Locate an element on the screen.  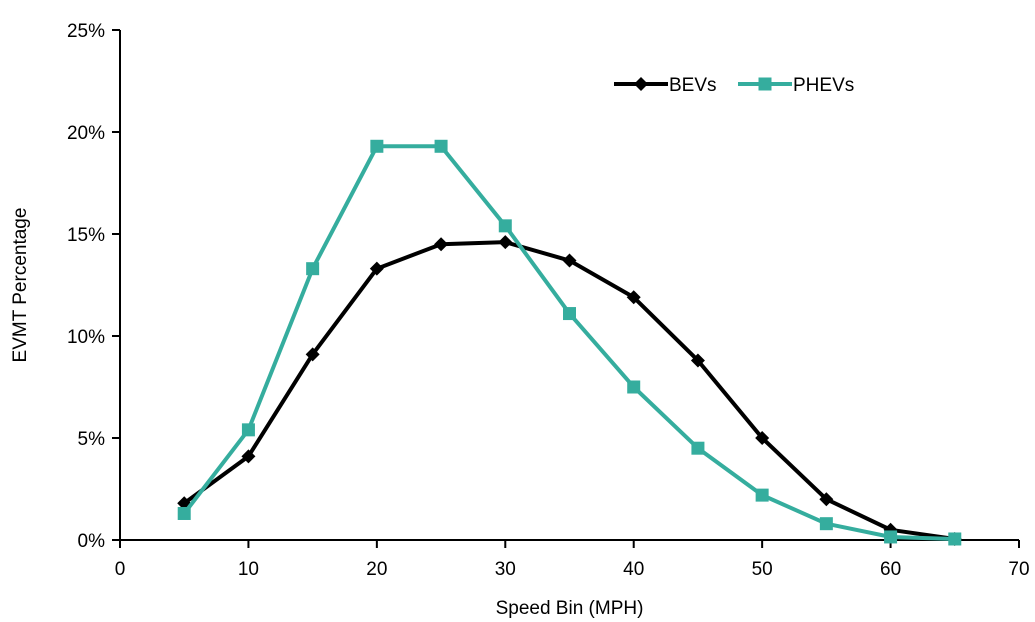
legend-label-phevs: PHEVs is located at coordinates (823, 85).